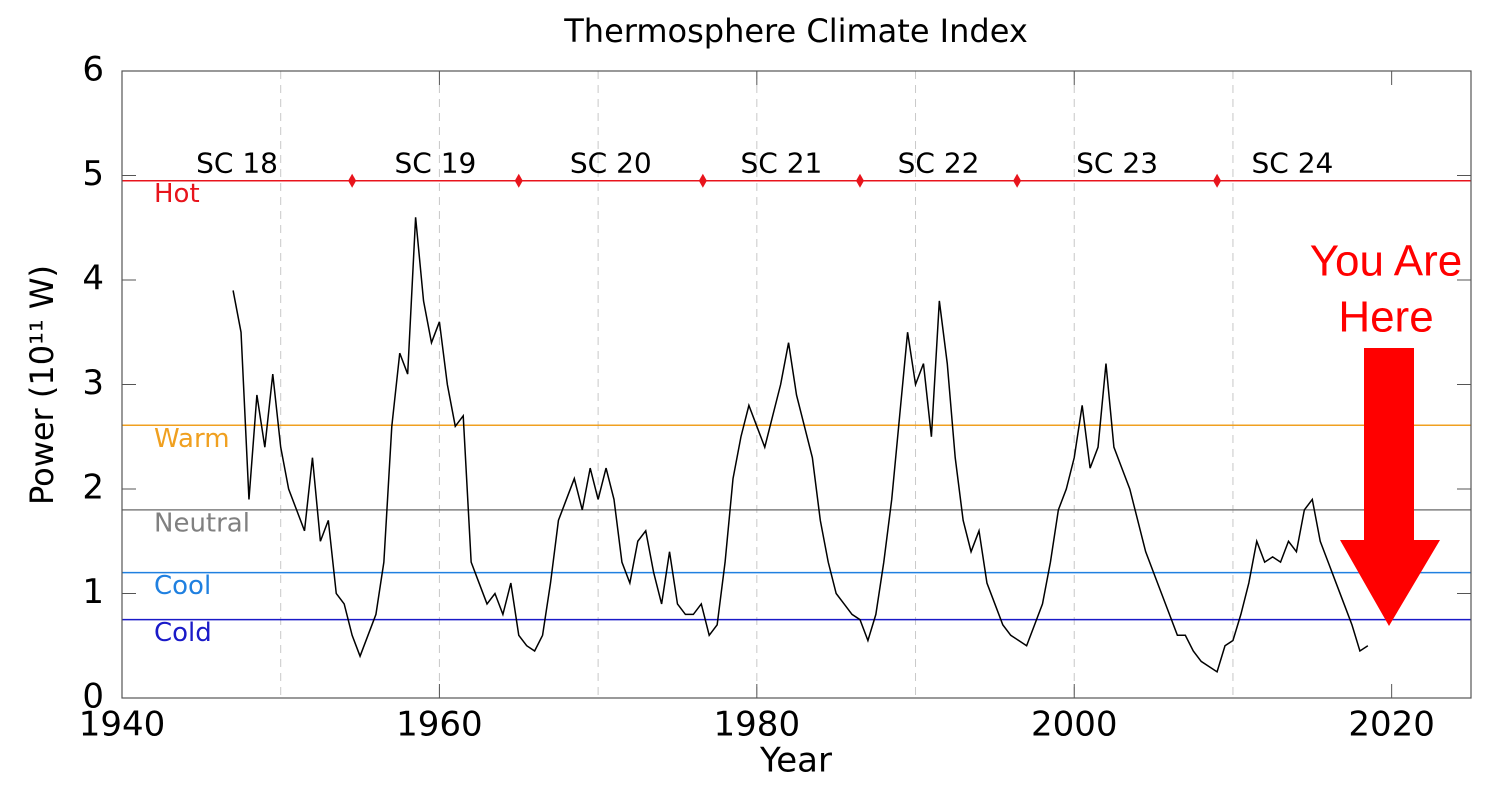  Describe the element at coordinates (182, 586) in the screenshot. I see `level-label: Cool` at that location.